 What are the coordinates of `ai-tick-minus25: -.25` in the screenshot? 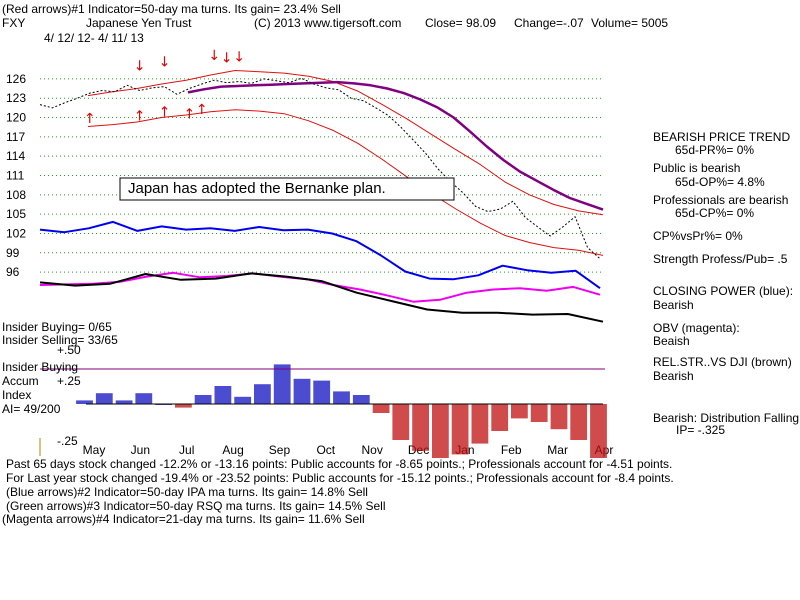 It's located at (67, 441).